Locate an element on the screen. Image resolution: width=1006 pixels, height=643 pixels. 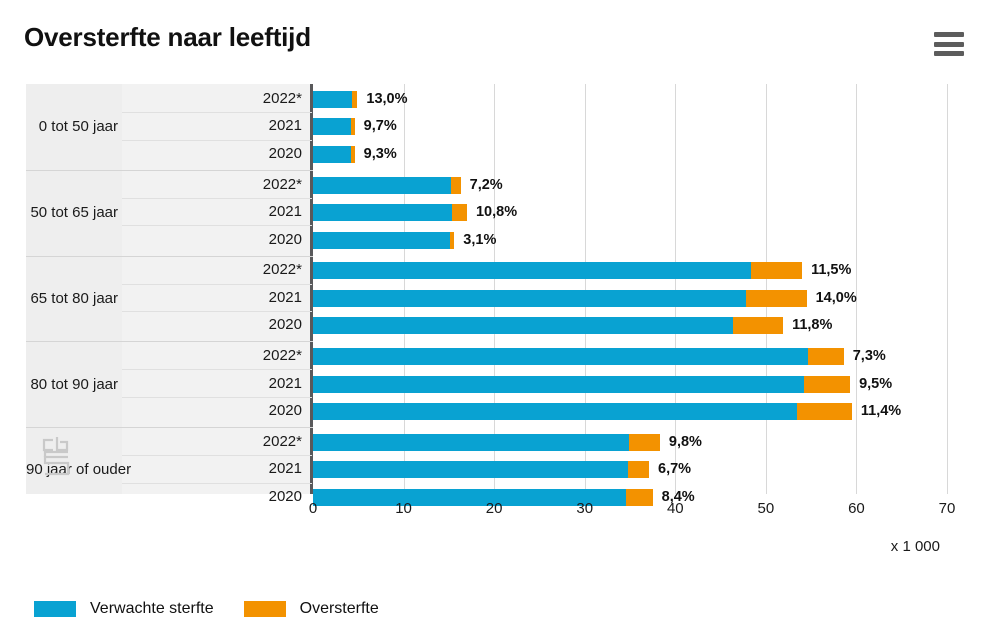
legend-item-expected: Verwachte sterfte is located at coordinates (124, 609).